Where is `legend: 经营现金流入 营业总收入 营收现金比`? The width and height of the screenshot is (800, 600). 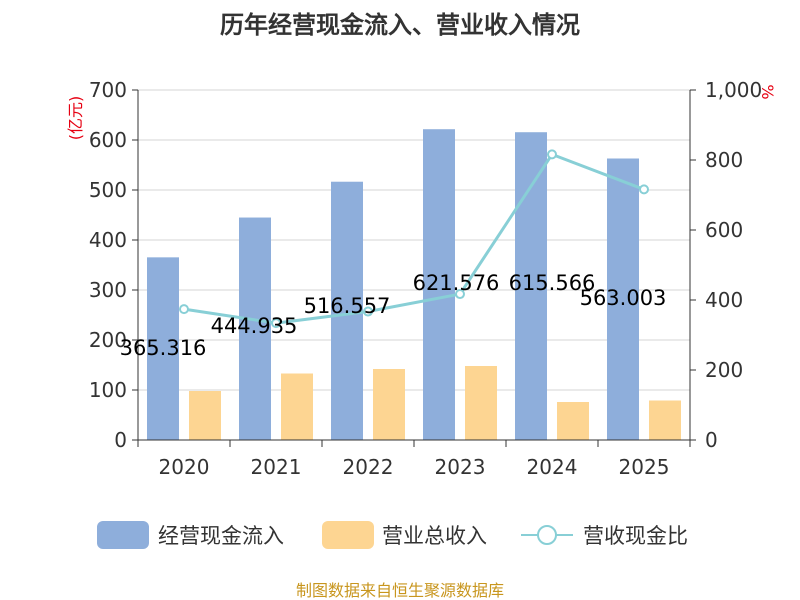 legend: 经营现金流入 营业总收入 营收现金比 is located at coordinates (392, 535).